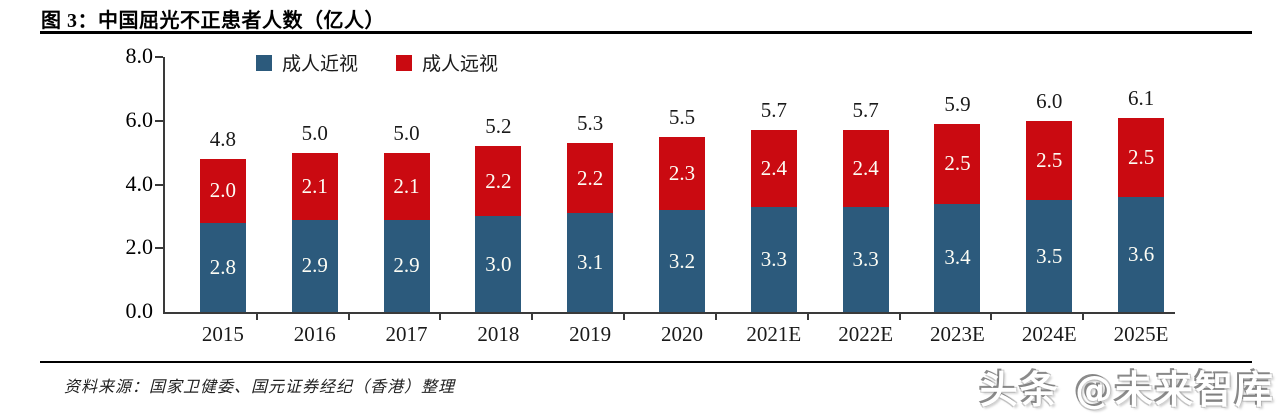  What do you see at coordinates (264, 62) in the screenshot?
I see `myopia-swatch-icon` at bounding box center [264, 62].